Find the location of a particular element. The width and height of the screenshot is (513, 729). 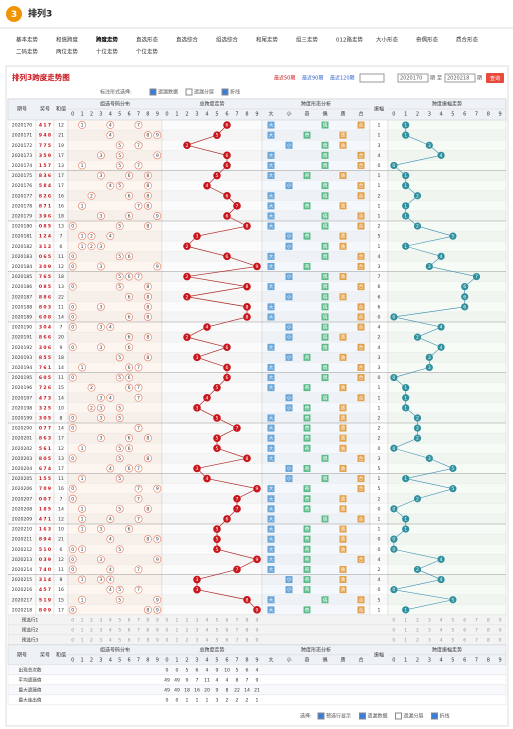

nav-tab: 012路走势 is located at coordinates (349, 40).